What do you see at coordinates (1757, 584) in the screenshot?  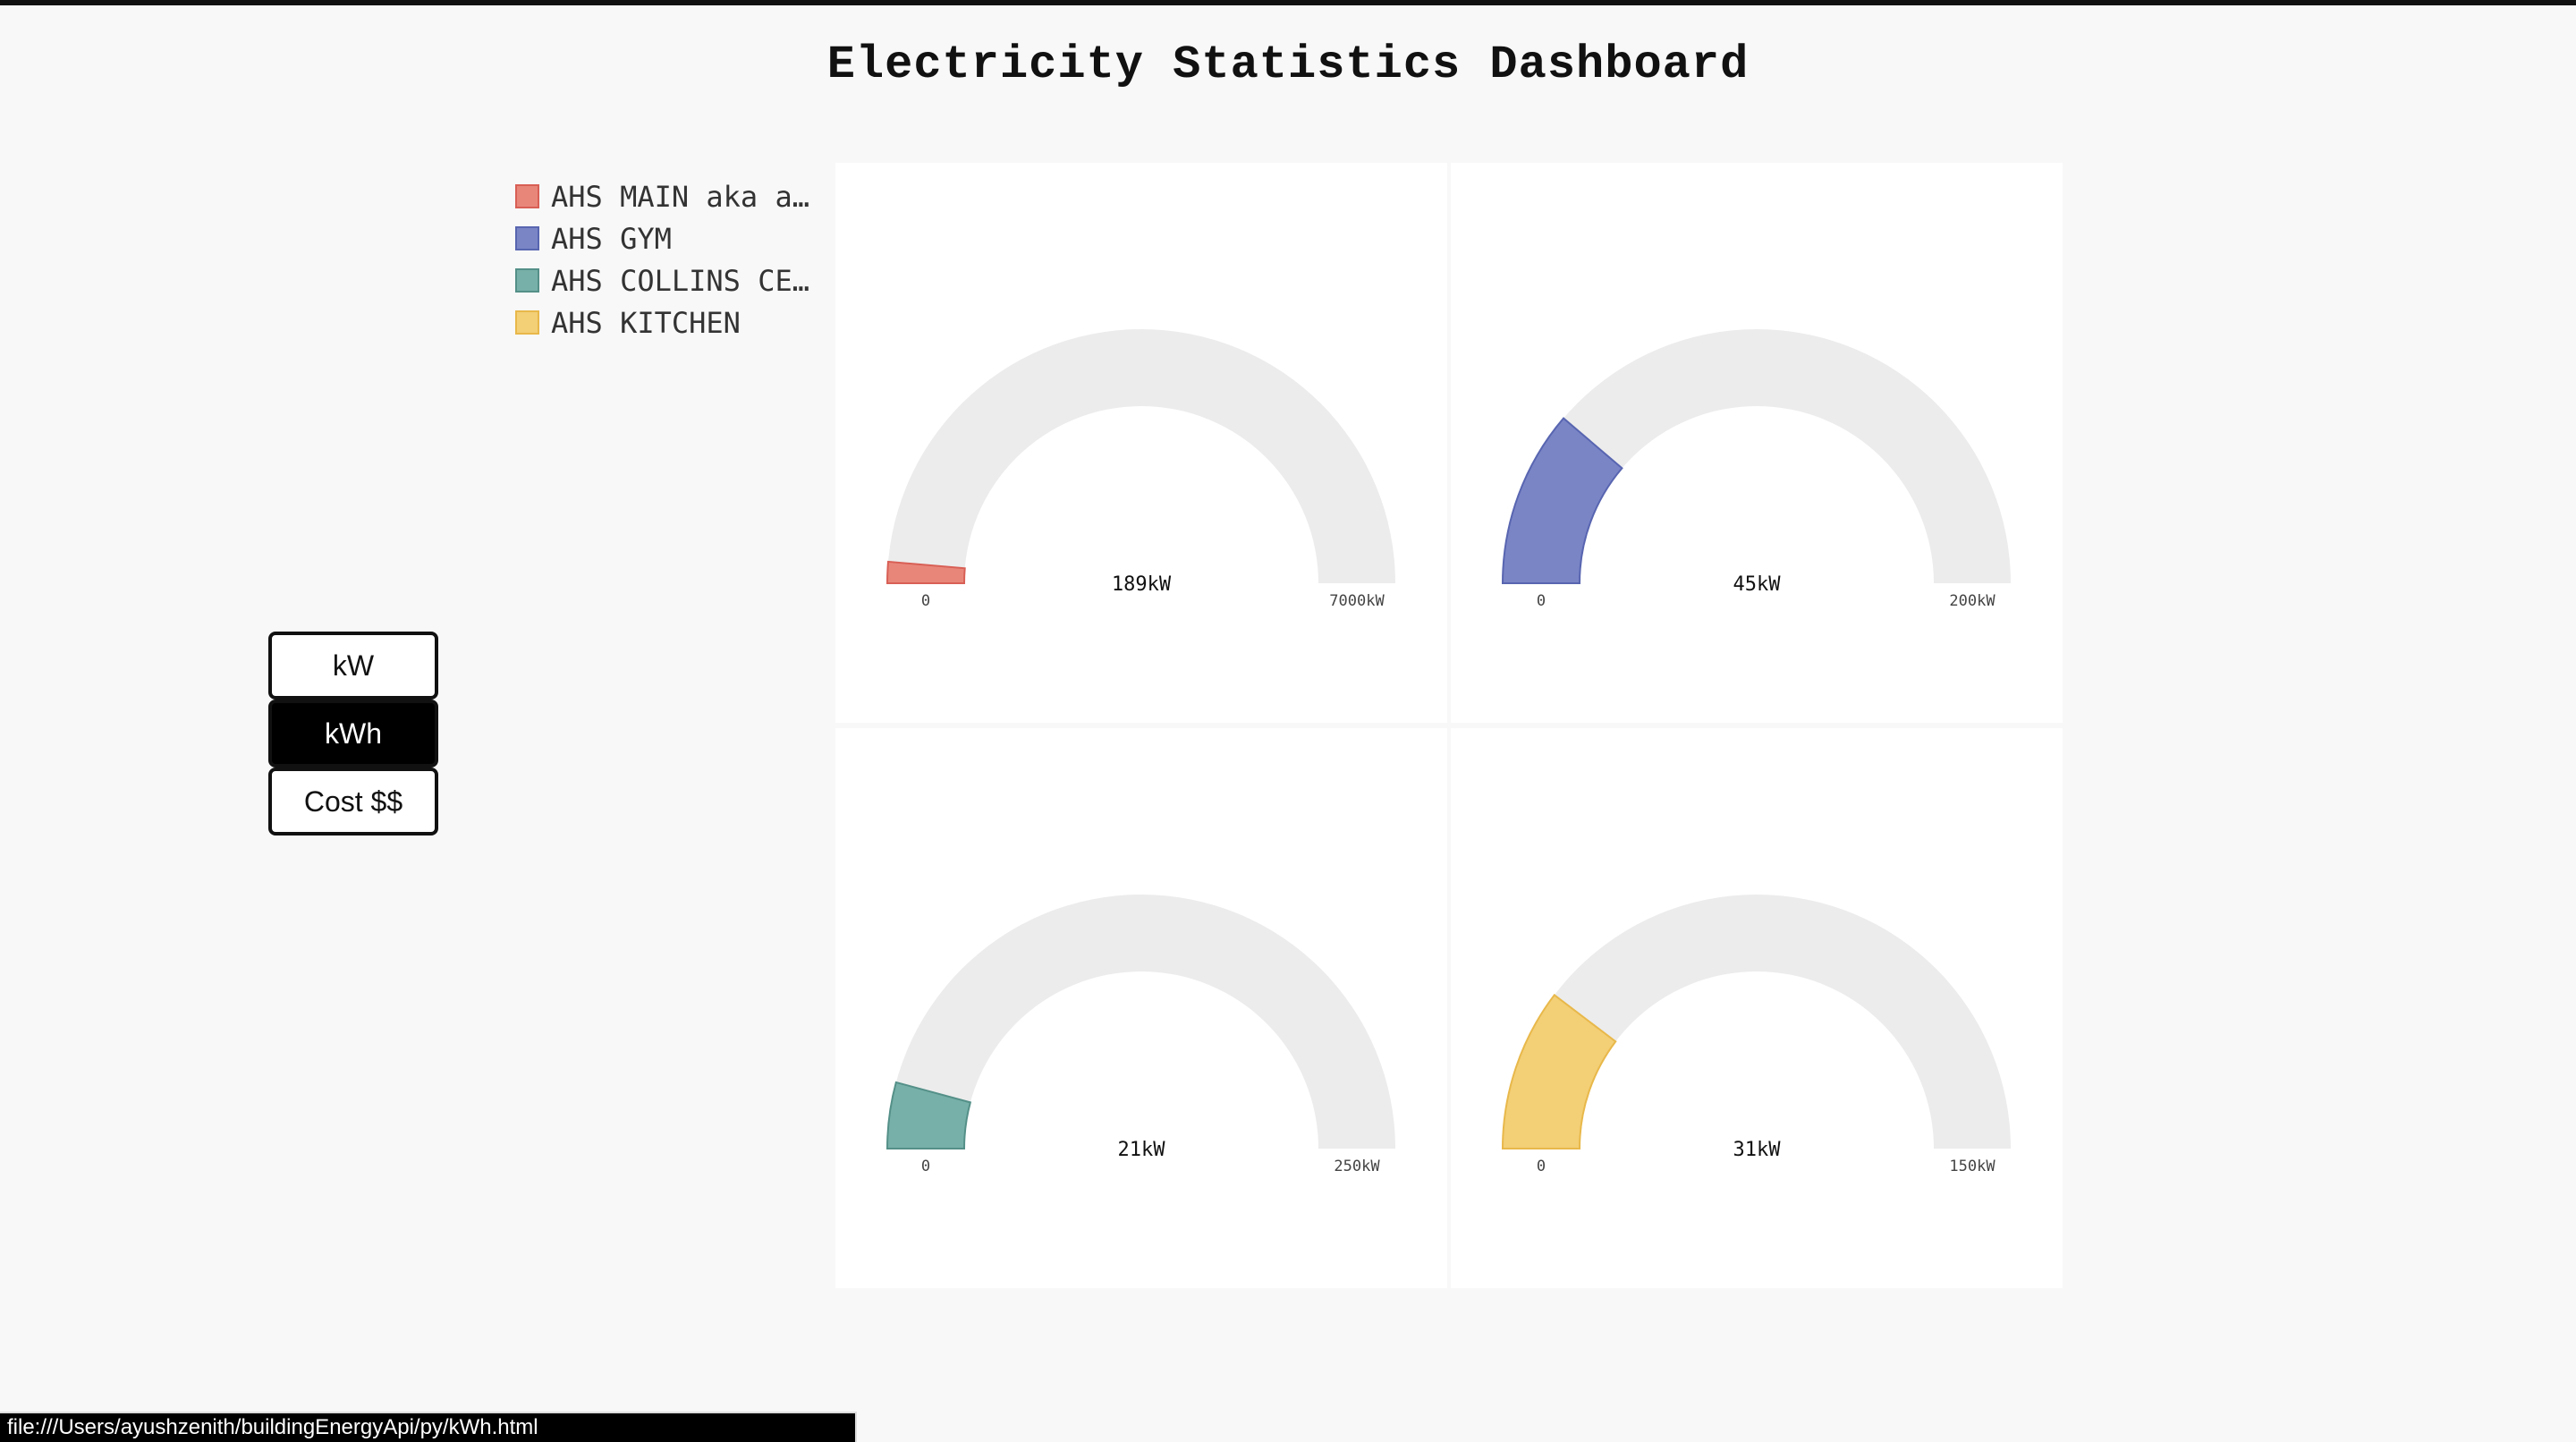 I see `gauge-value-label: 45kW` at bounding box center [1757, 584].